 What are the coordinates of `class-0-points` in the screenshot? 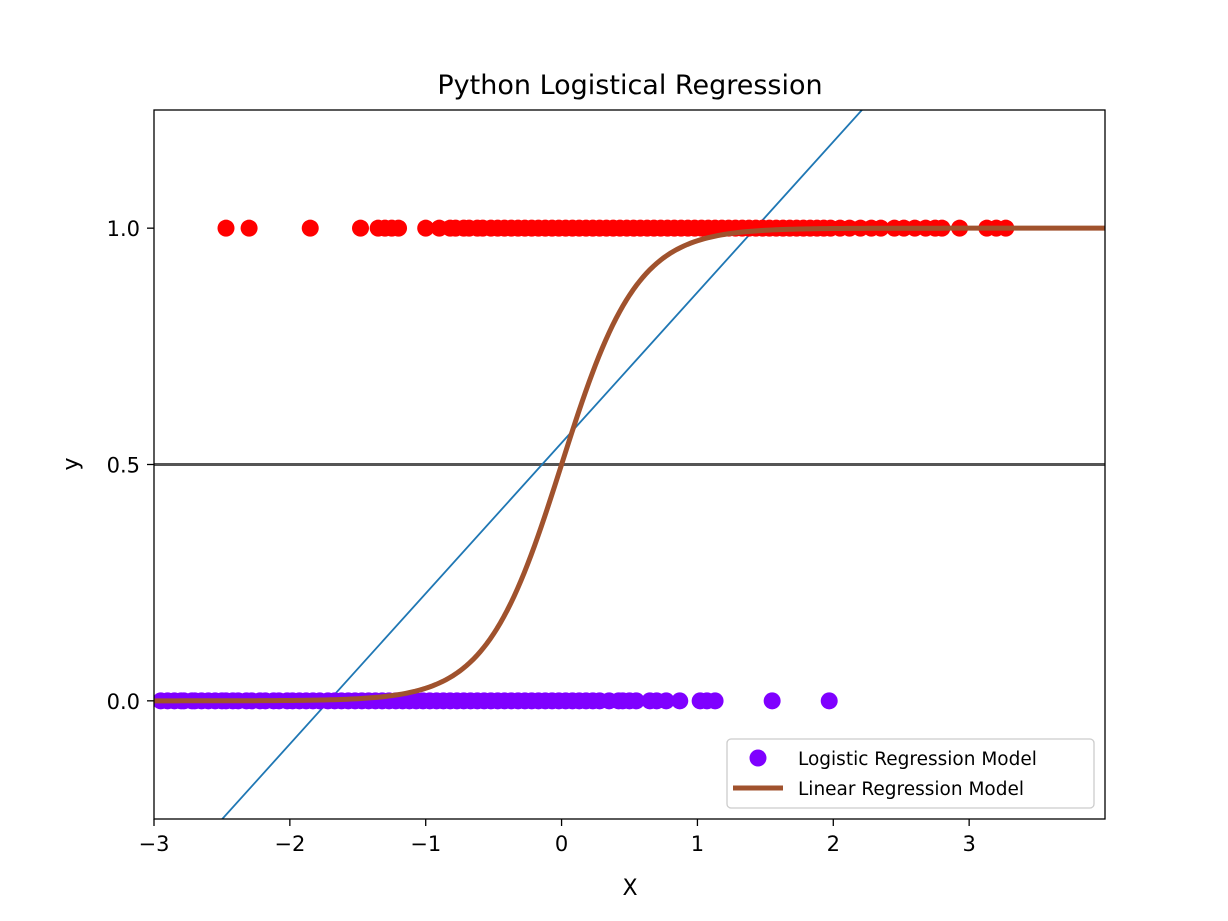 It's located at (496, 701).